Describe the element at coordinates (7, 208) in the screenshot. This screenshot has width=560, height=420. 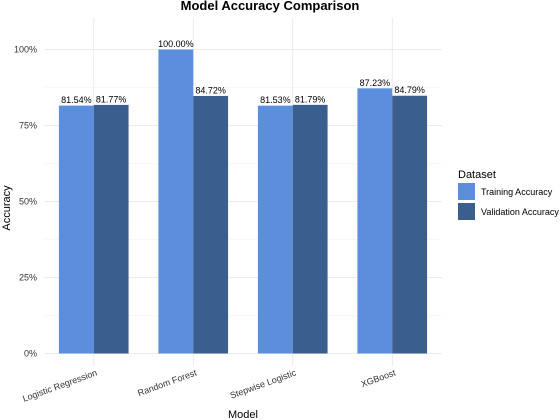
I see `y-axis-title: Accuracy` at that location.